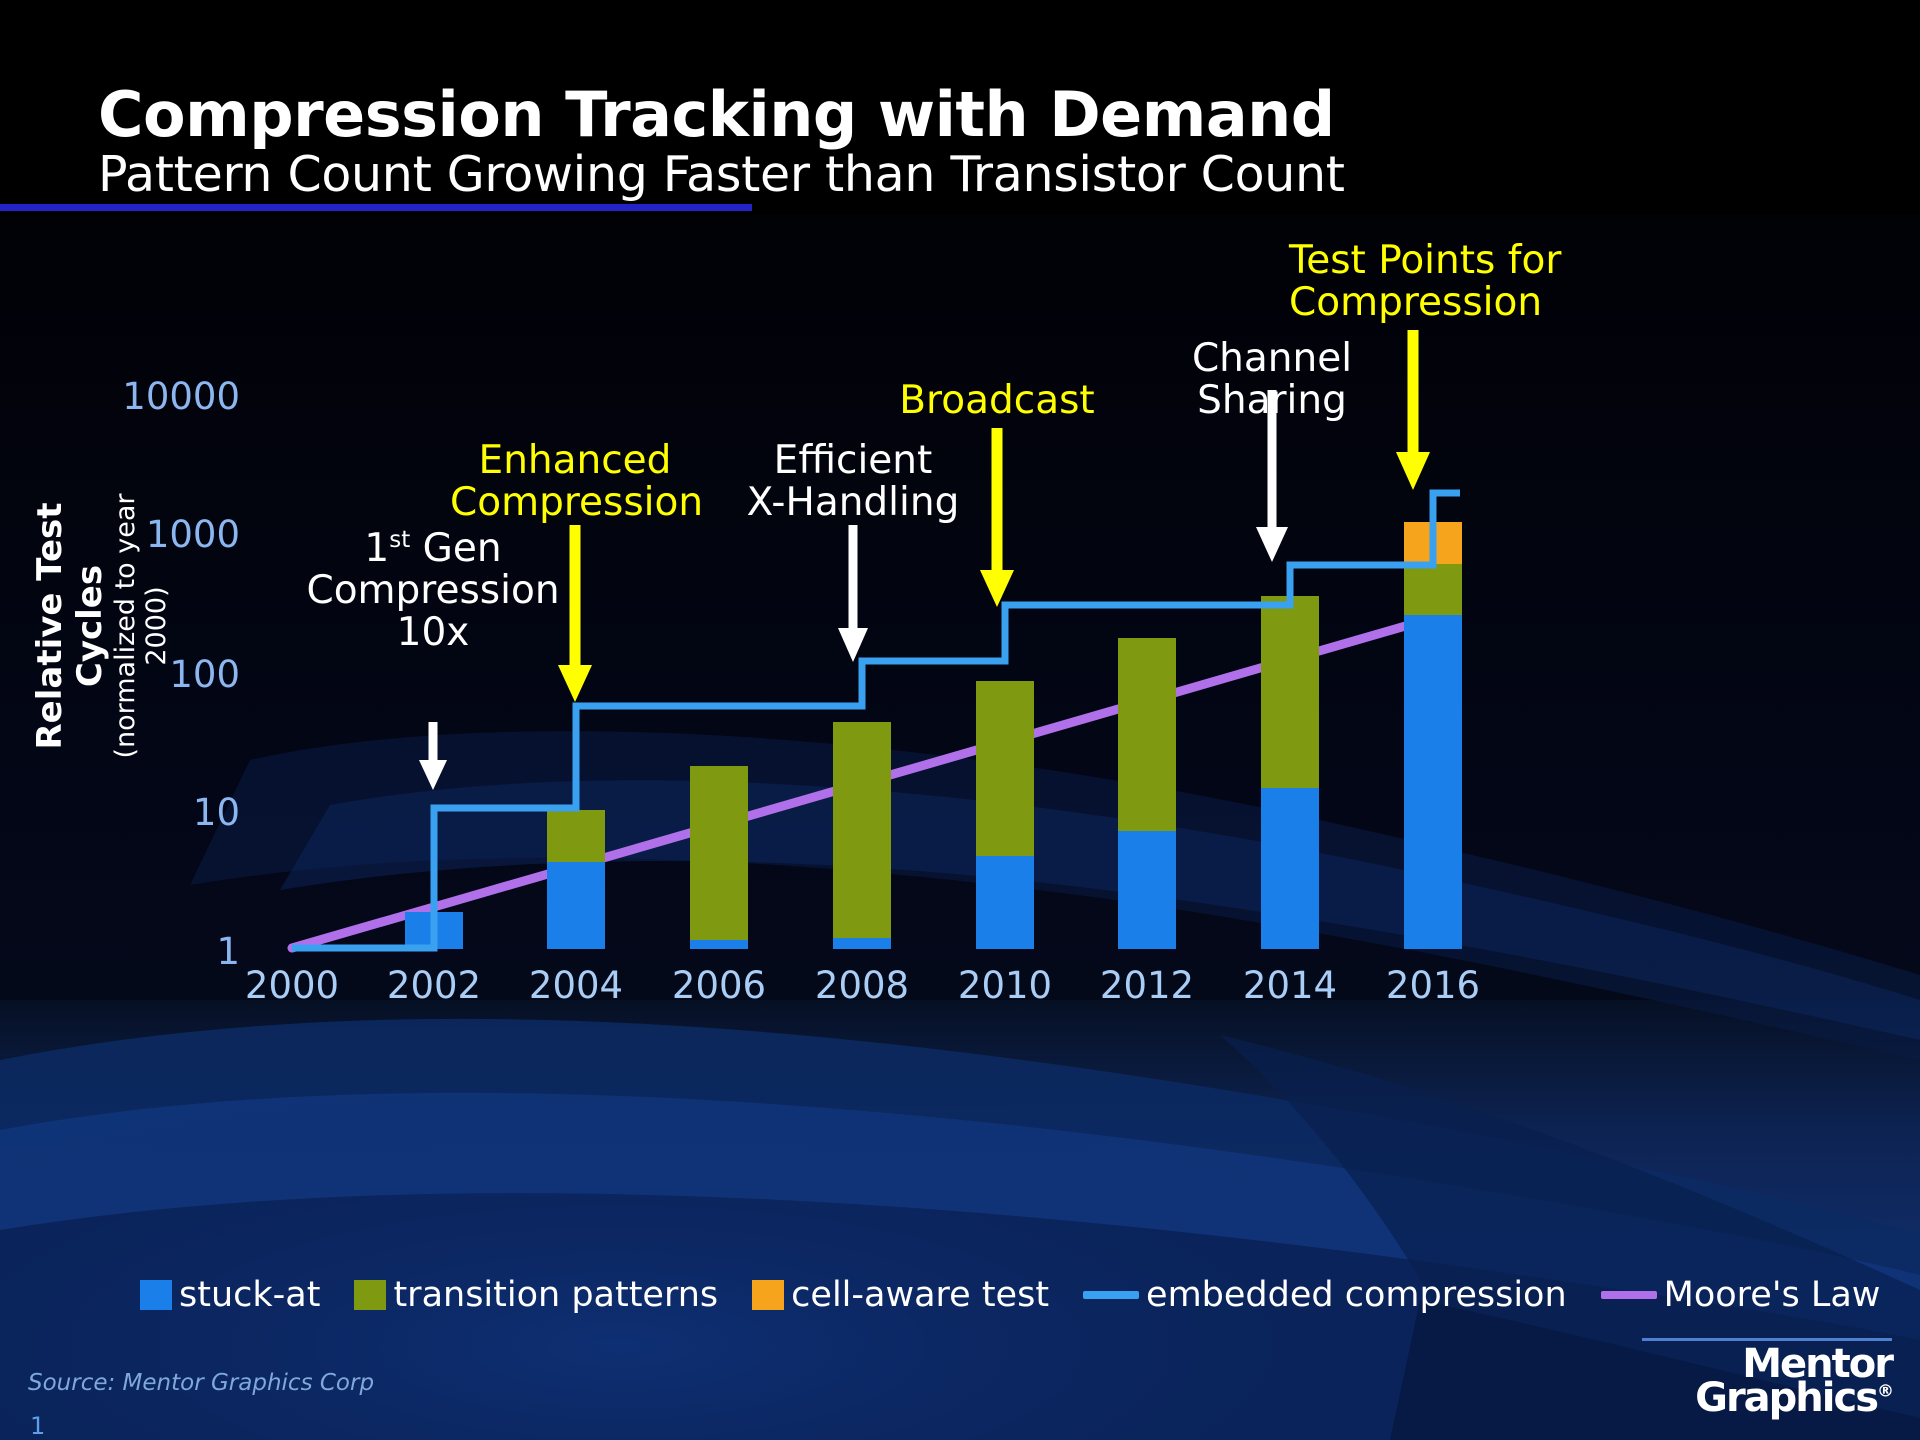  Describe the element at coordinates (576, 879) in the screenshot. I see `bar-2004` at that location.